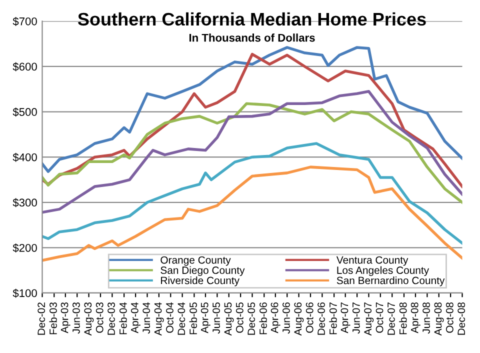  Describe the element at coordinates (76, 318) in the screenshot. I see `x-tick-label: Jun-03` at that location.